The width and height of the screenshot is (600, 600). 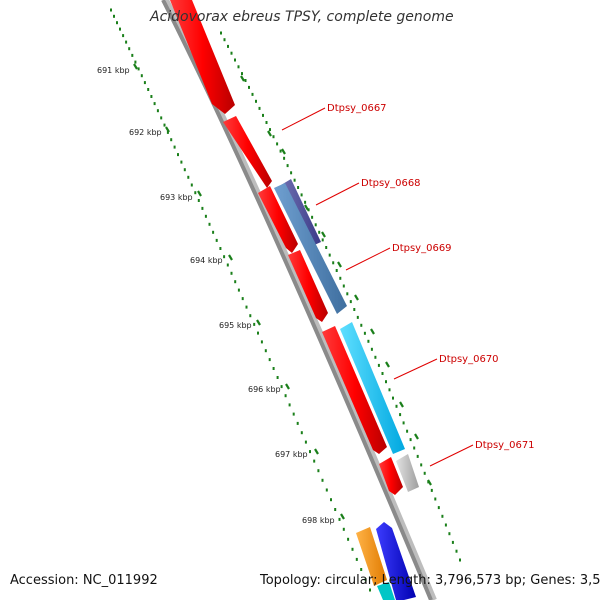 I want to click on gene-label: Dtpsy_0668, so click(x=391, y=183).